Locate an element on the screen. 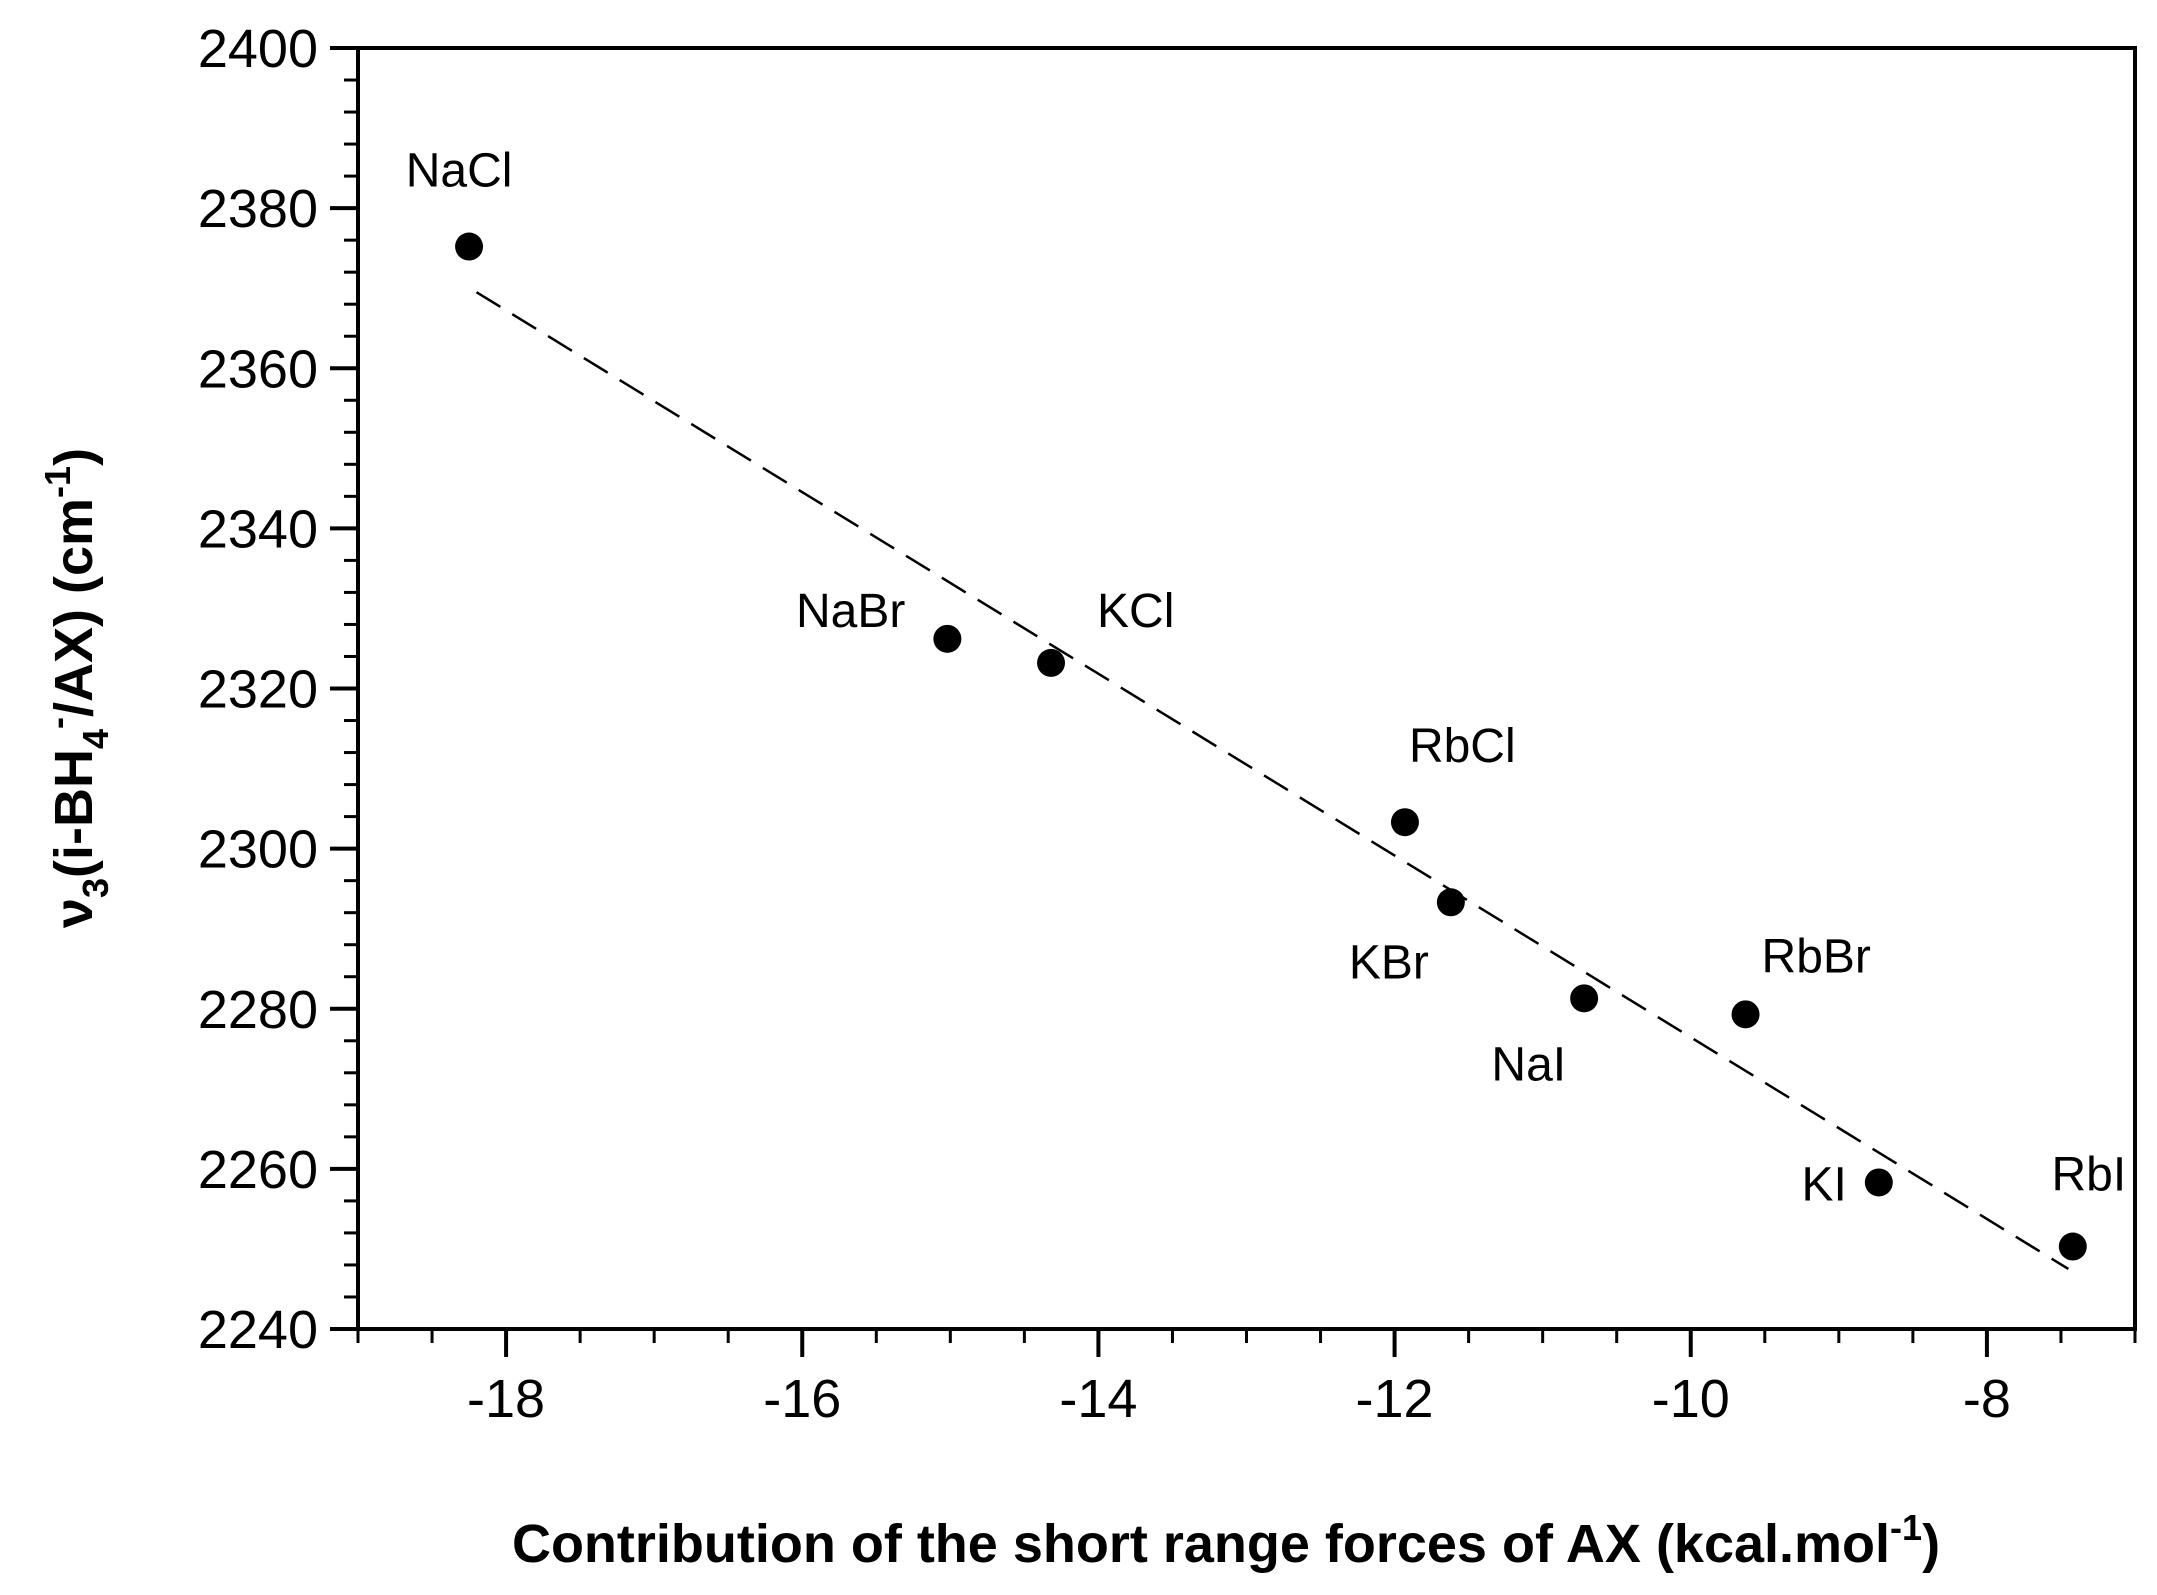  x-tick-label: -12 is located at coordinates (1395, 1399).